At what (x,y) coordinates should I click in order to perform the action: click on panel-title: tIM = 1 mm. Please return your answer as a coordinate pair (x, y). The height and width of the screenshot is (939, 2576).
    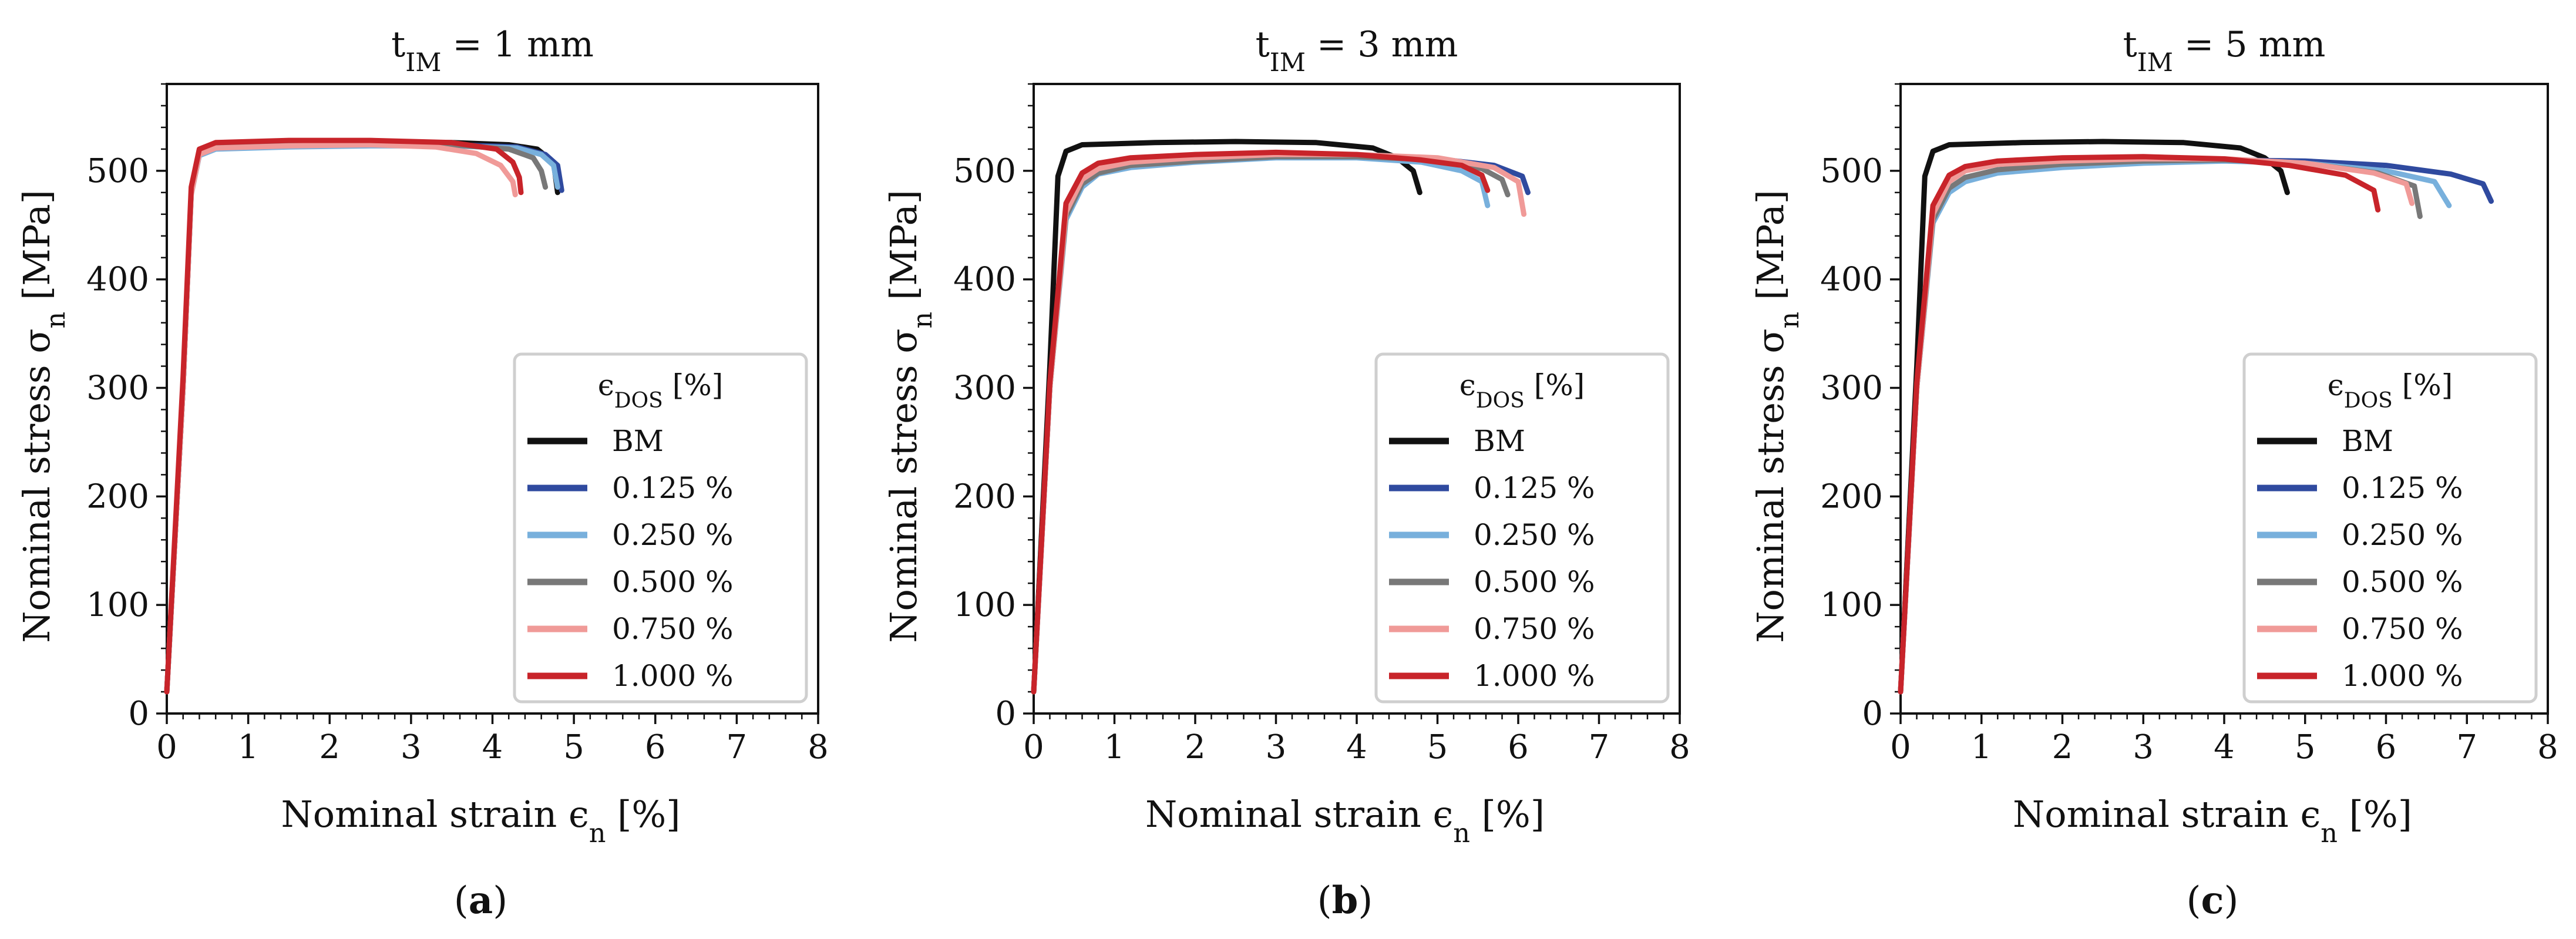
    Looking at the image, I should click on (493, 51).